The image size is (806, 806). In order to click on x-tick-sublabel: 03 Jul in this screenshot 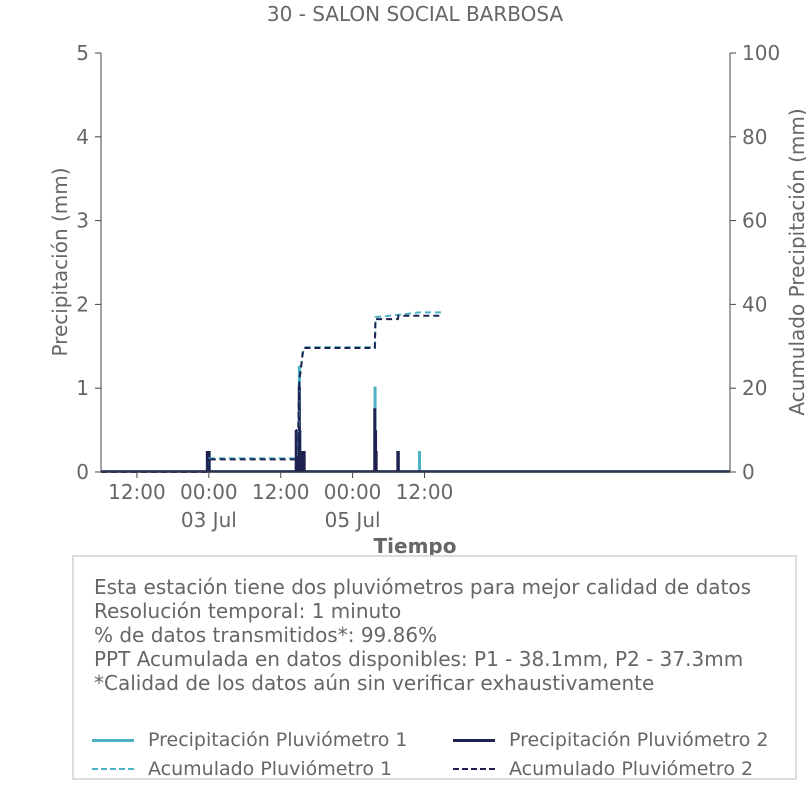, I will do `click(209, 520)`.